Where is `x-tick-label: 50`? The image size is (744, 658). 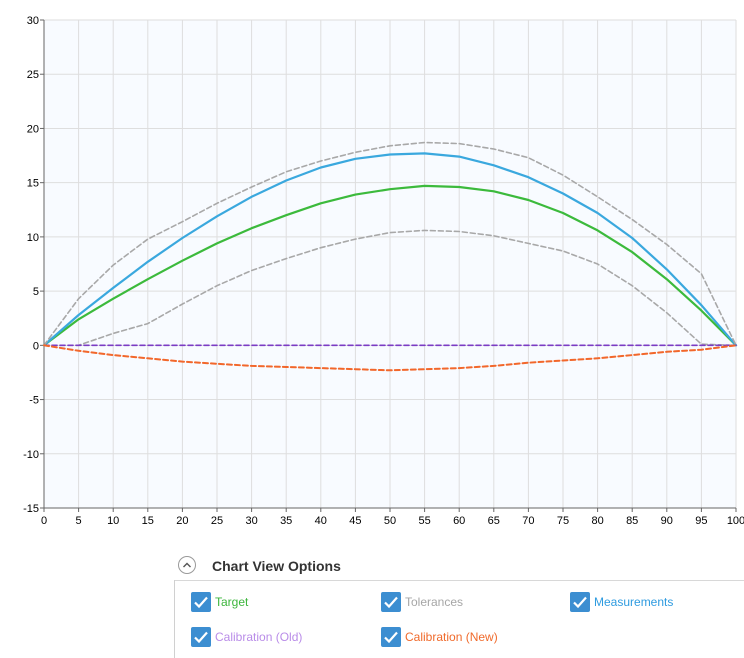 x-tick-label: 50 is located at coordinates (390, 521).